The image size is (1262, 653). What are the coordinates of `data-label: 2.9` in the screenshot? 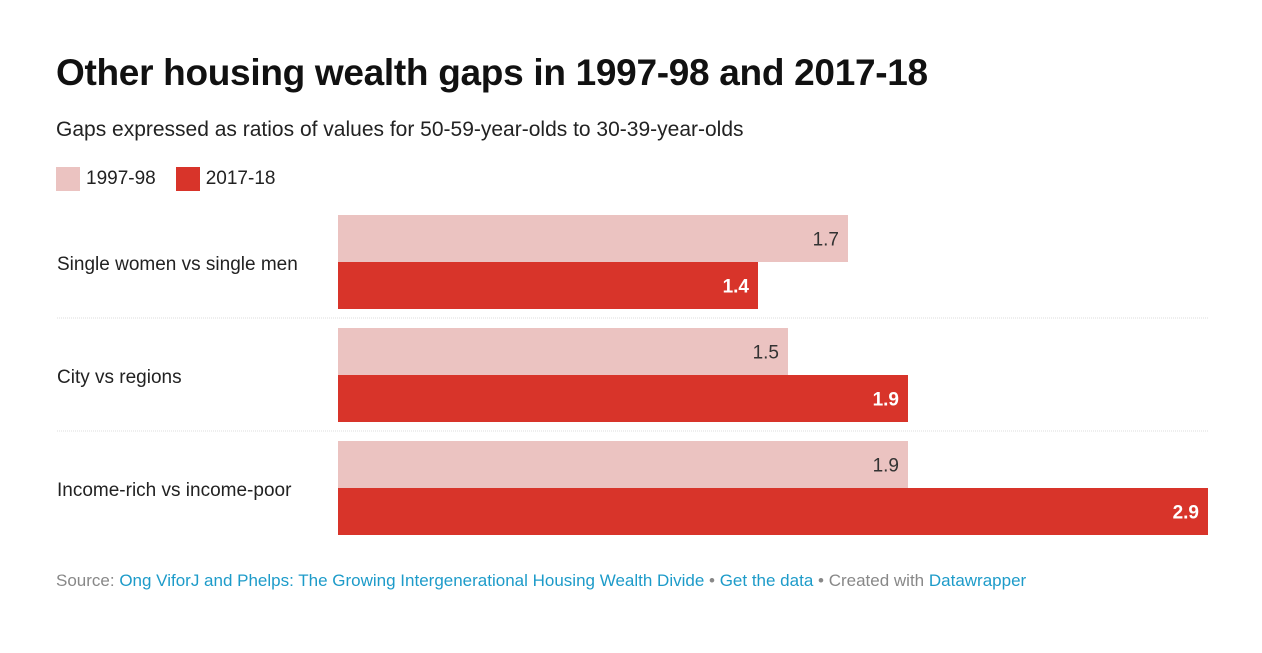 It's located at (1186, 513).